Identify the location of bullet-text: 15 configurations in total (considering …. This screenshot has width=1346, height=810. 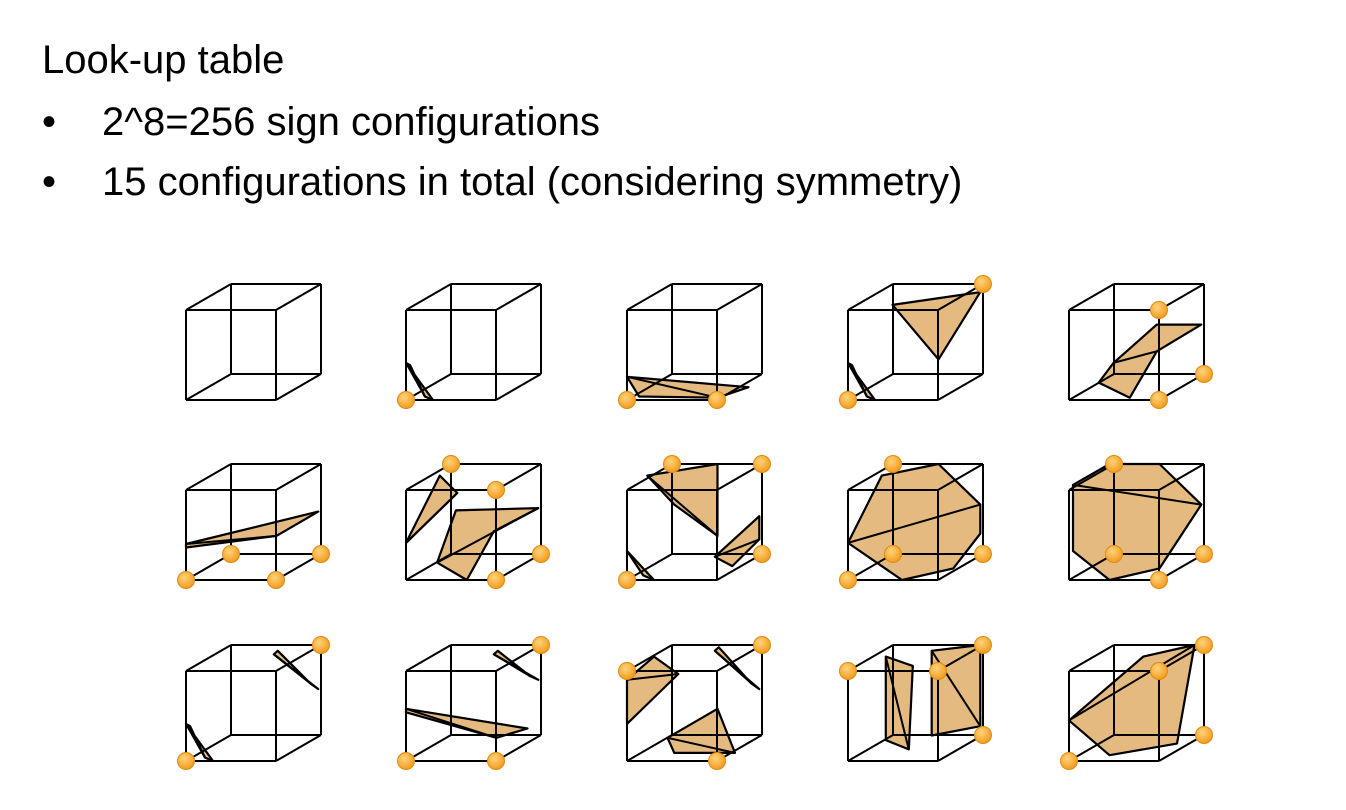
(532, 182).